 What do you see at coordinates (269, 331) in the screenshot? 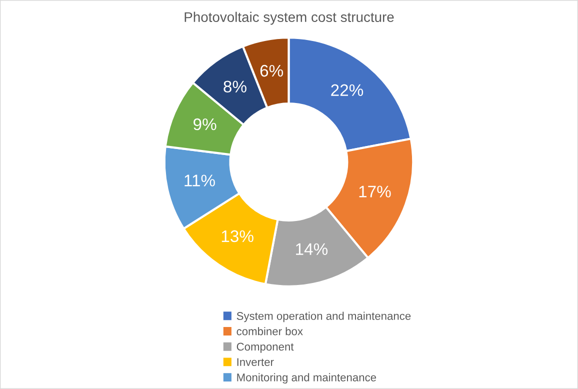
I see `legend-label: combiner box` at bounding box center [269, 331].